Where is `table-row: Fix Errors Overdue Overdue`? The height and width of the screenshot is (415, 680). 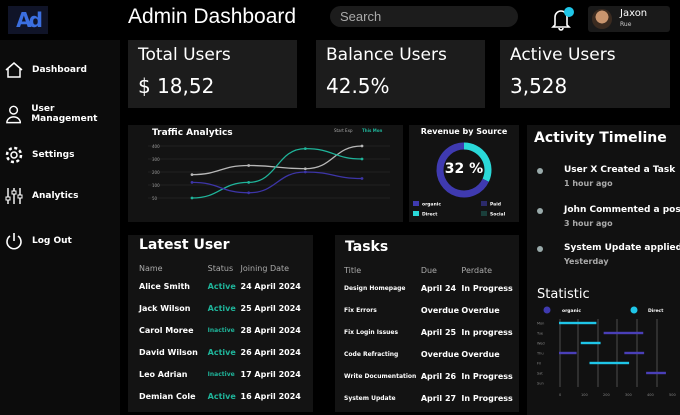 table-row: Fix Errors Overdue Overdue is located at coordinates (430, 310).